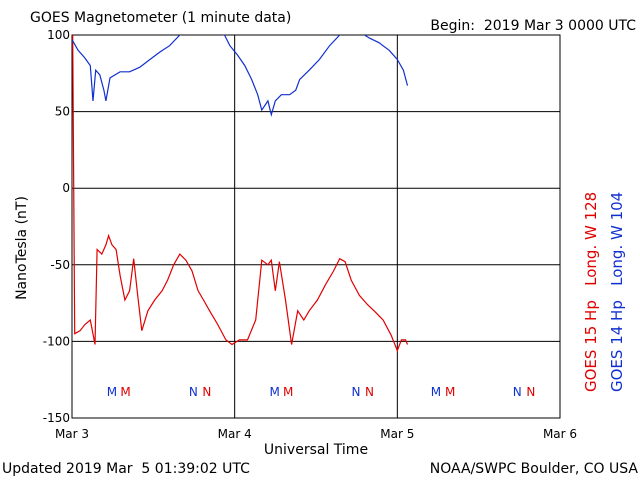 The height and width of the screenshot is (480, 640). I want to click on y-tick-label: -50, so click(60, 265).